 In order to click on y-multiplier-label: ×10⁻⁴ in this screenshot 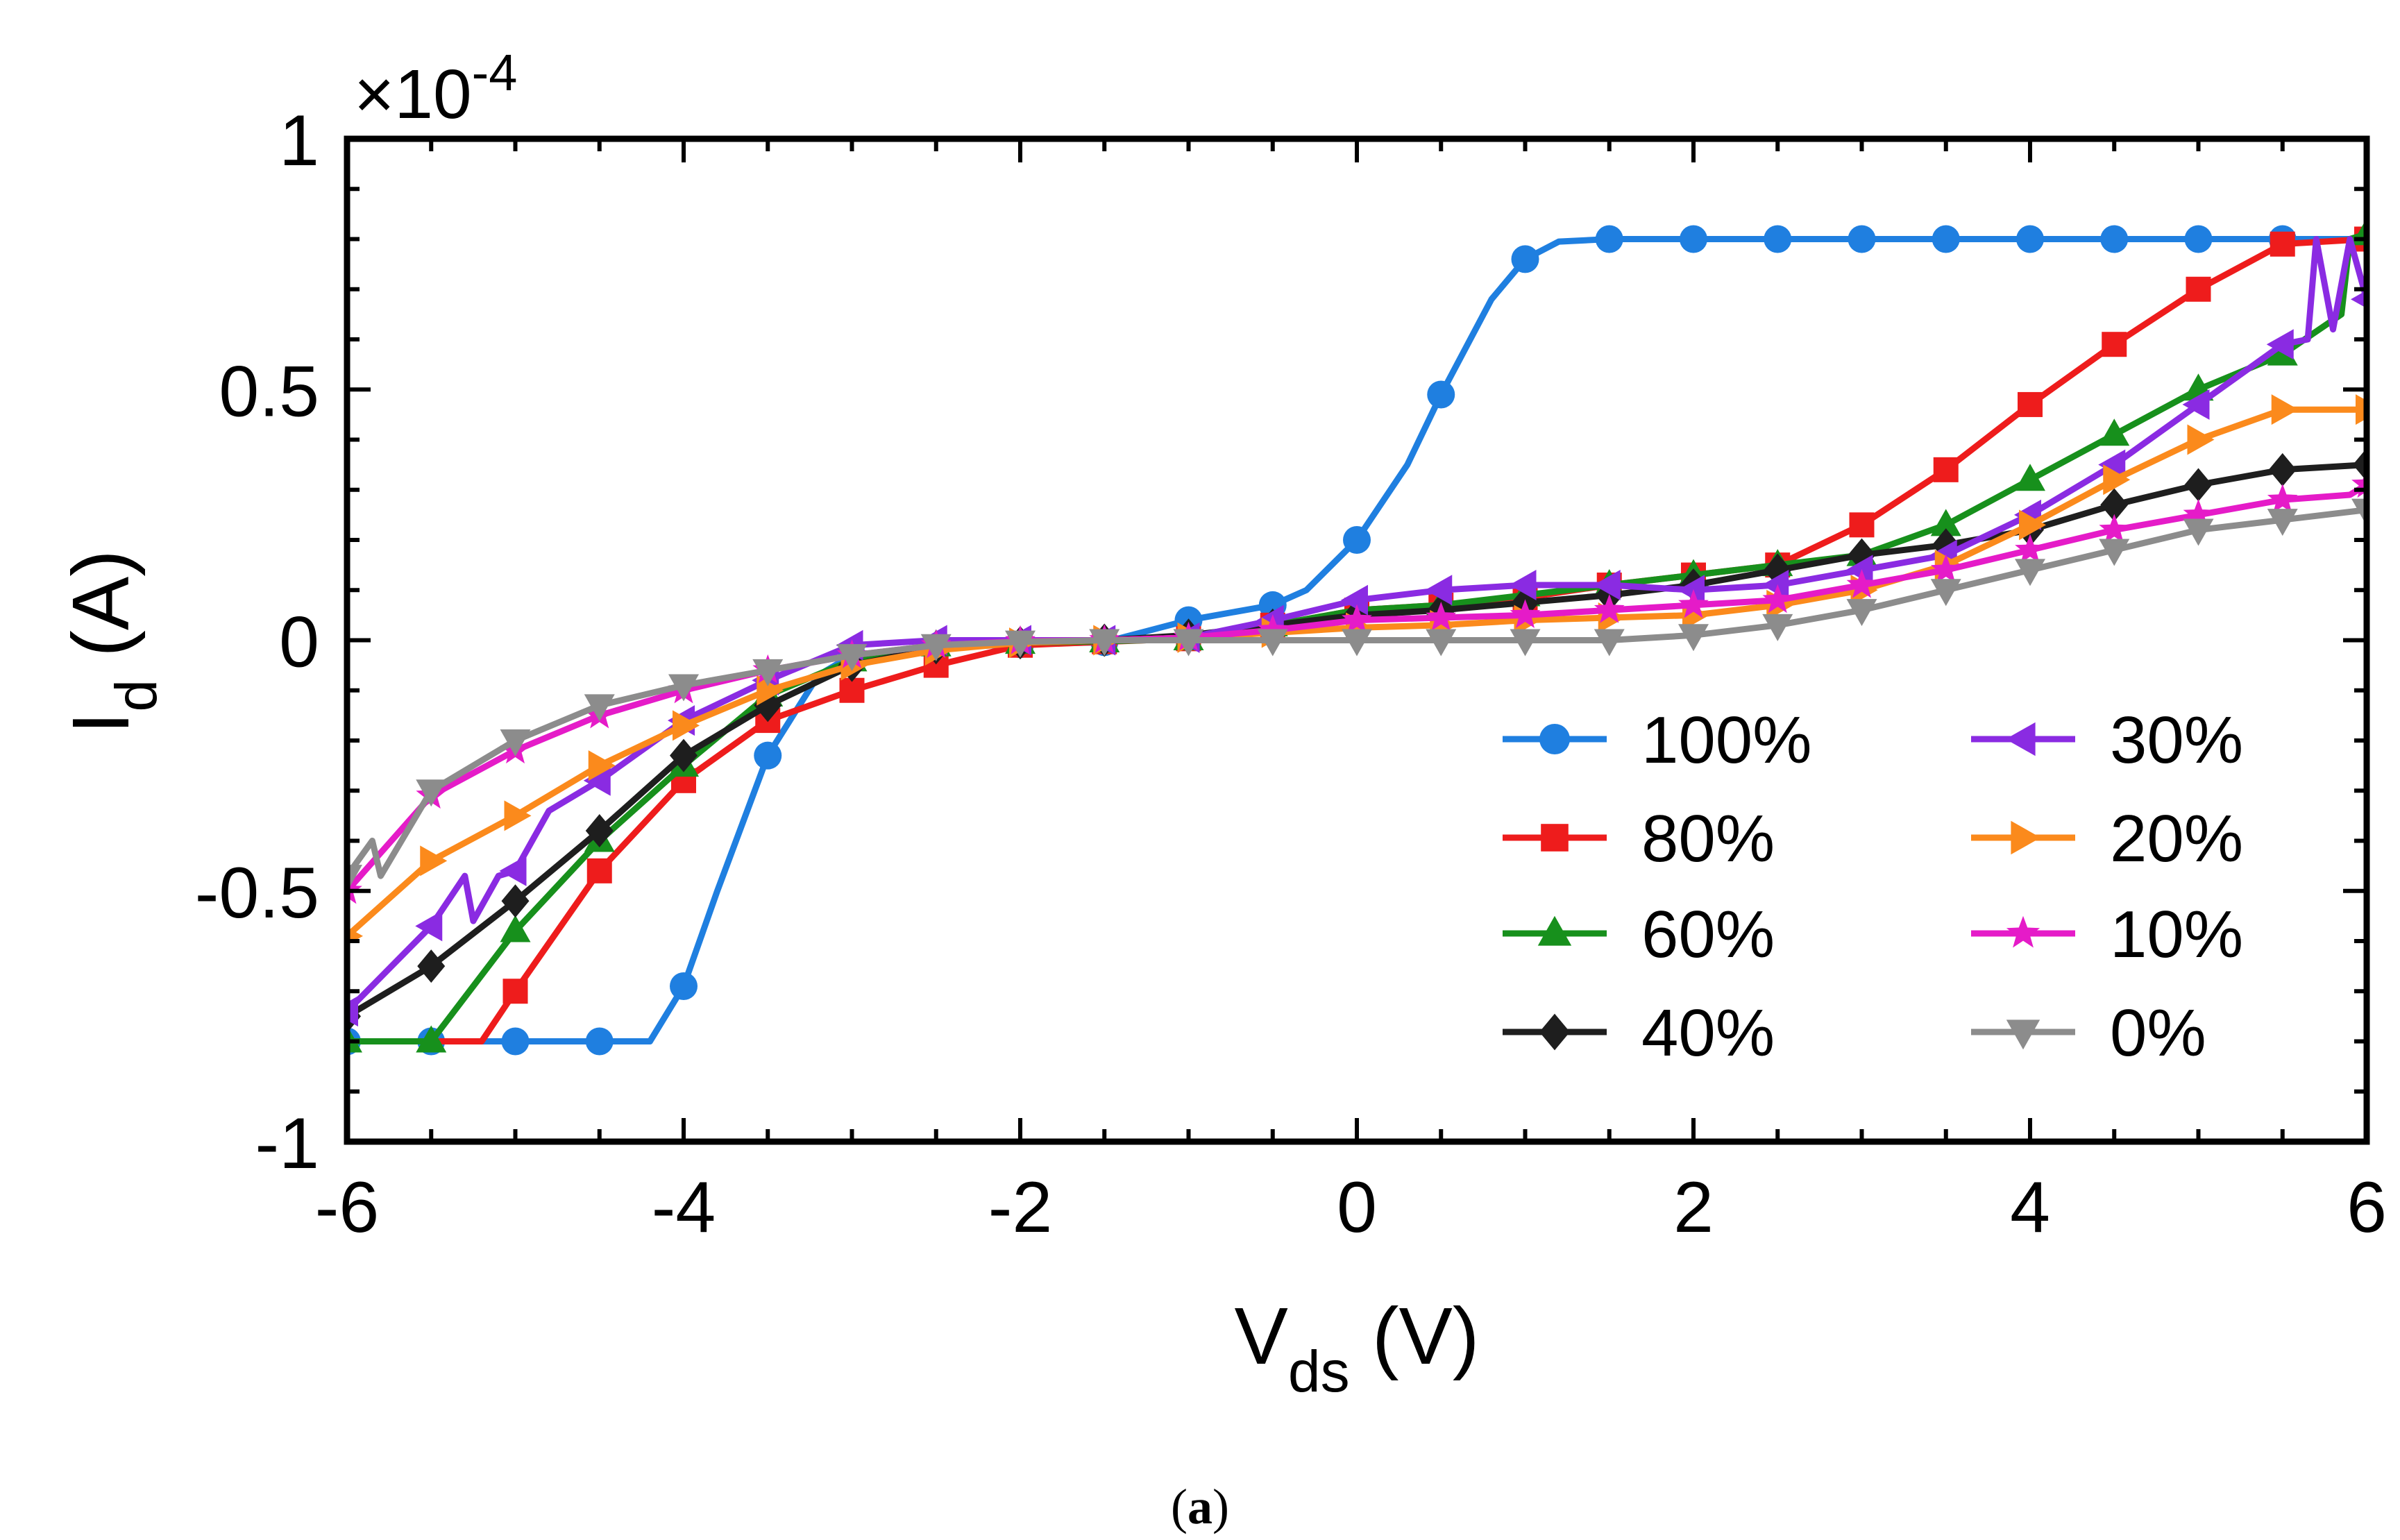, I will do `click(436, 88)`.